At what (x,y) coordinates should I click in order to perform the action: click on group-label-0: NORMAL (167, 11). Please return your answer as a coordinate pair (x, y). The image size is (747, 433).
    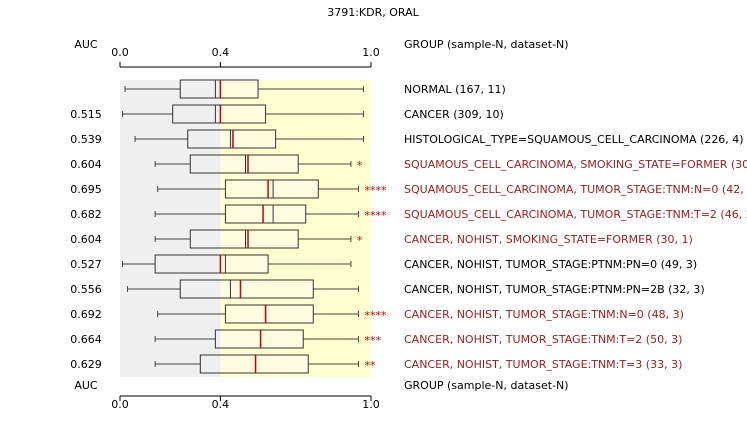
    Looking at the image, I should click on (455, 89).